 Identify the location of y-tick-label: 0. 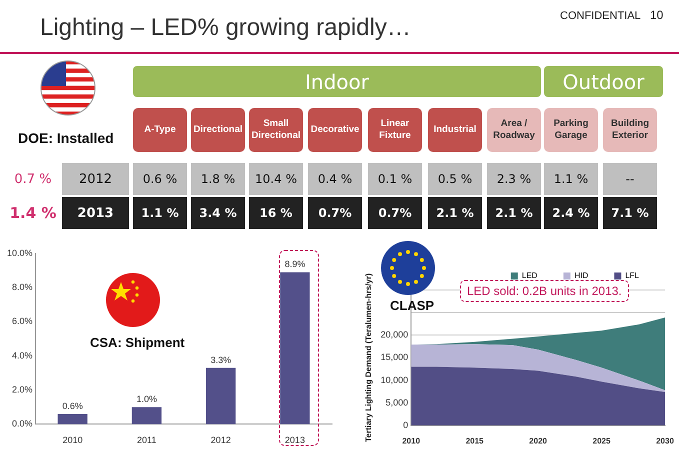
(405, 425).